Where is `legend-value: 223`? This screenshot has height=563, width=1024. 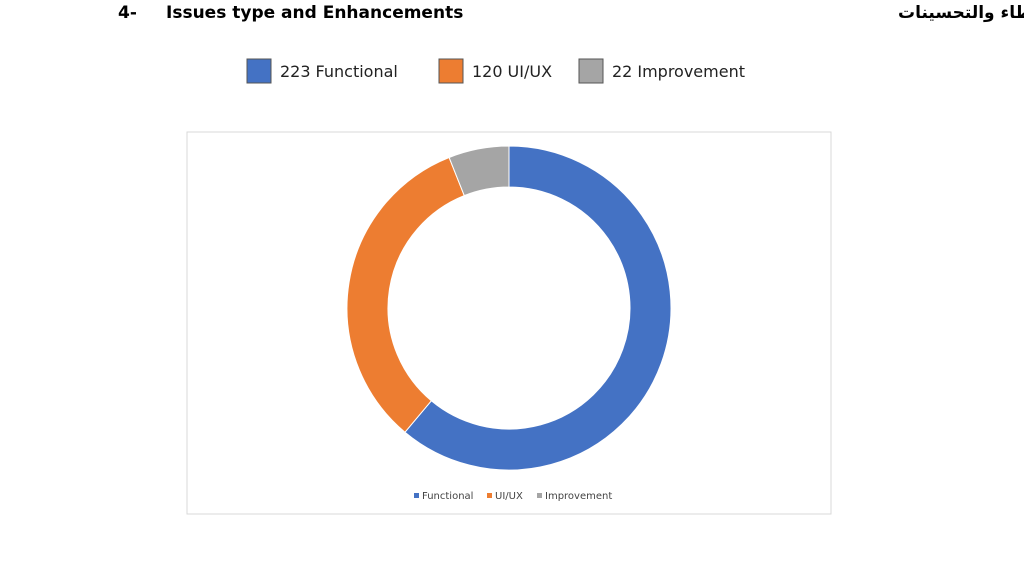
legend-value: 223 is located at coordinates (295, 71).